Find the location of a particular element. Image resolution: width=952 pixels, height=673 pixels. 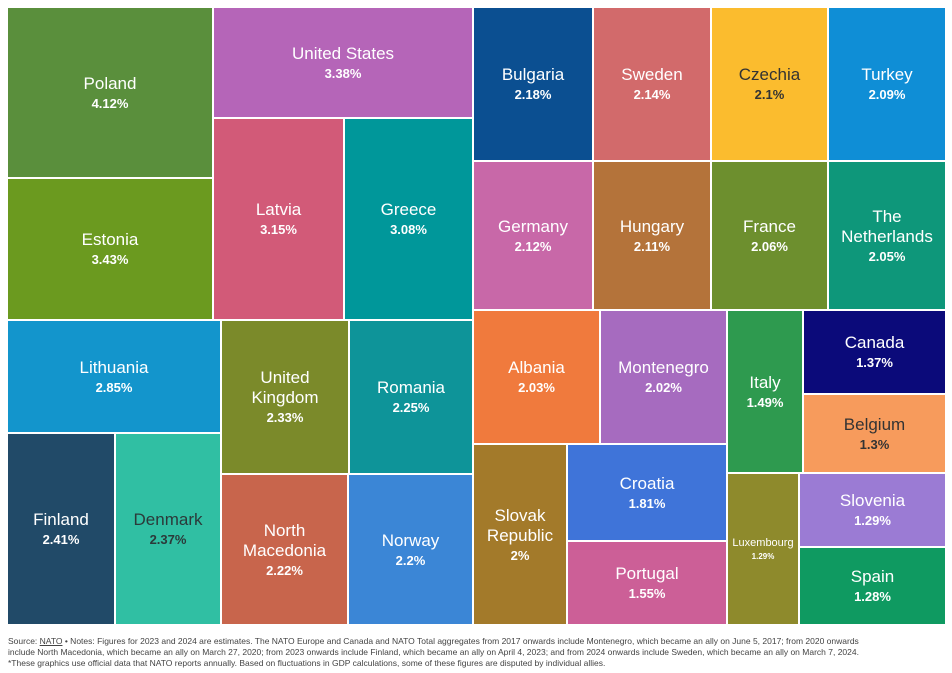

tile-united-states: United States 3.38% is located at coordinates (343, 62).